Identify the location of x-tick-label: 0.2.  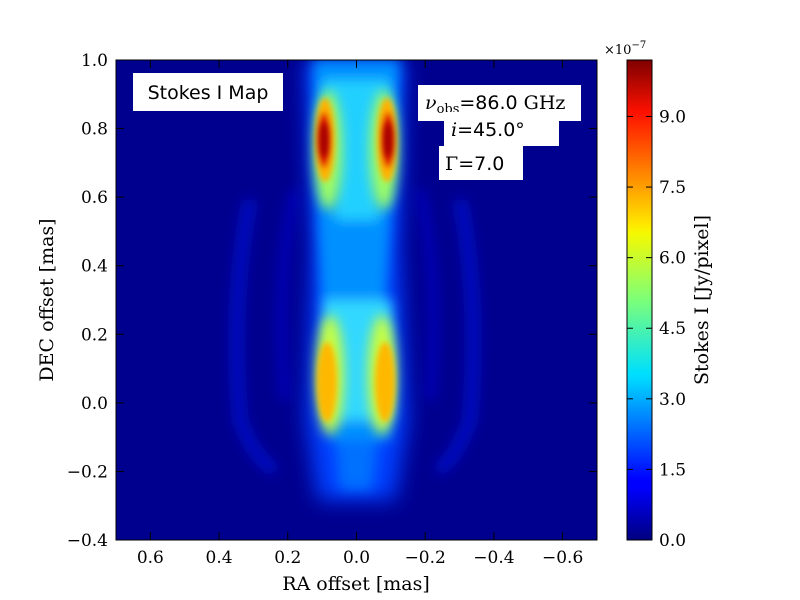
(287, 558).